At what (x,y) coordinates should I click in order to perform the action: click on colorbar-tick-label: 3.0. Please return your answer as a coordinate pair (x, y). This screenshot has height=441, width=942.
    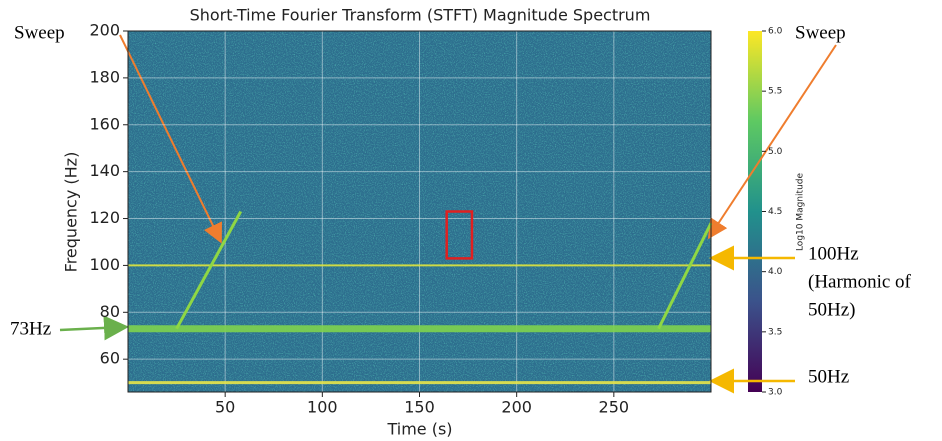
    Looking at the image, I should click on (775, 393).